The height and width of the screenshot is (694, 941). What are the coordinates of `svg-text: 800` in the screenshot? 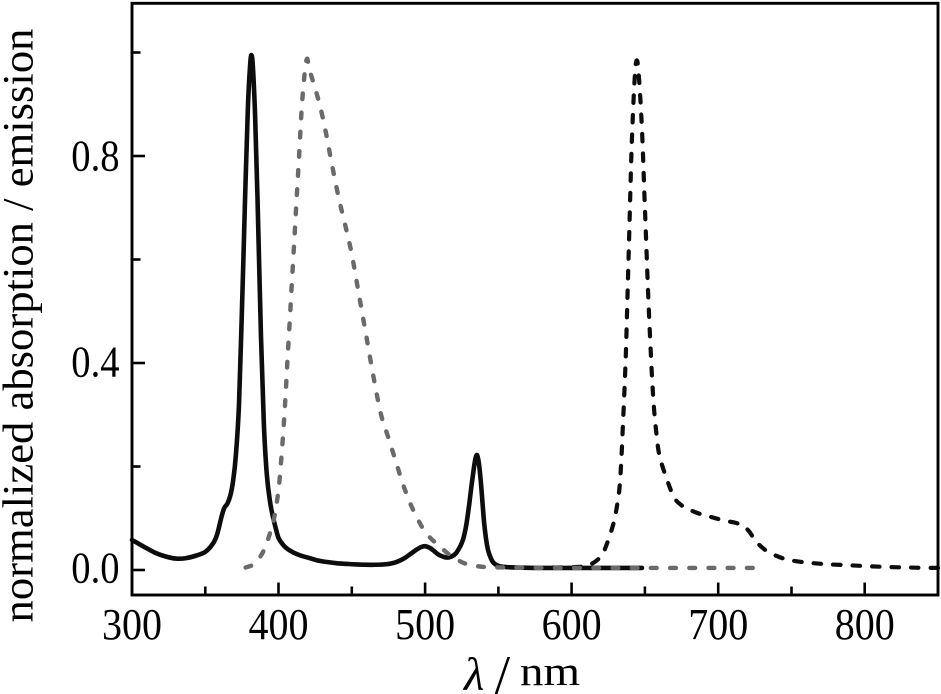 It's located at (865, 624).